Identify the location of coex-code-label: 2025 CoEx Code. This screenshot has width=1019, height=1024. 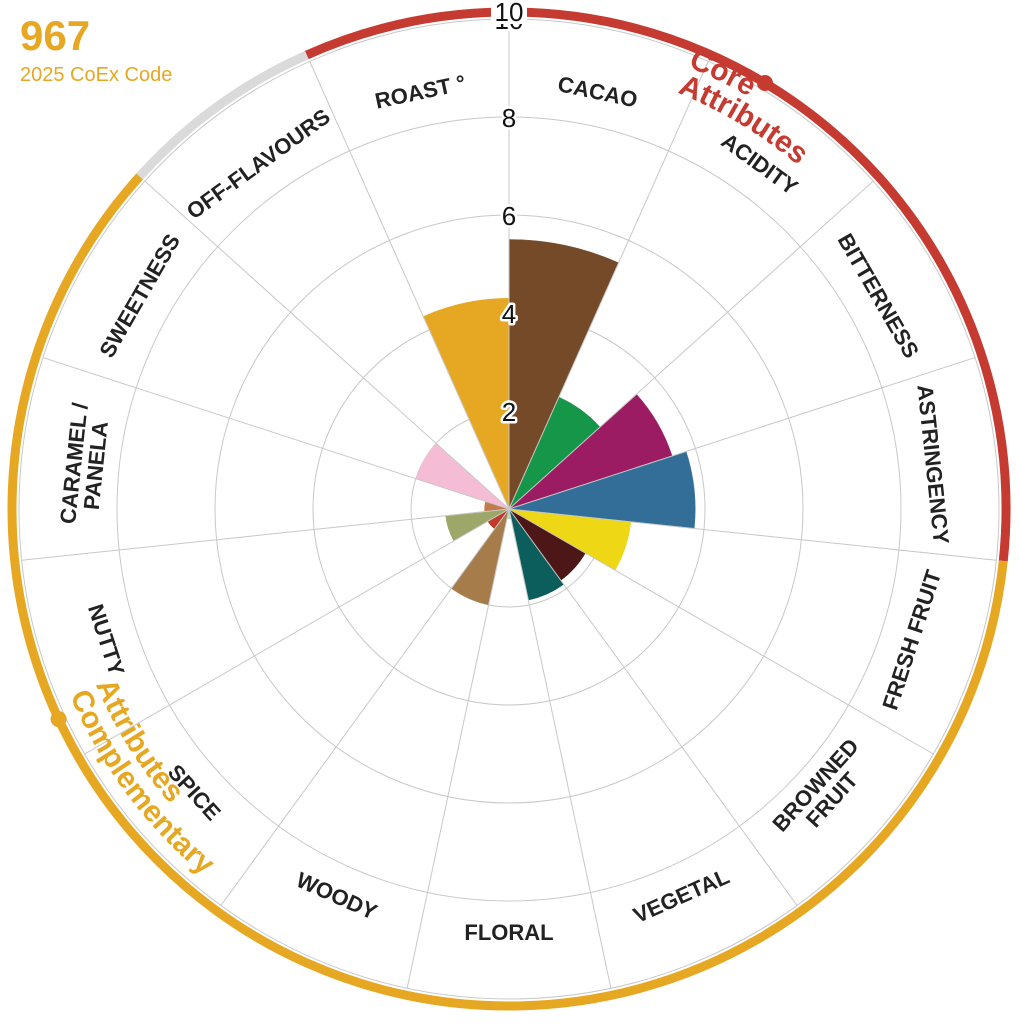
(96, 75).